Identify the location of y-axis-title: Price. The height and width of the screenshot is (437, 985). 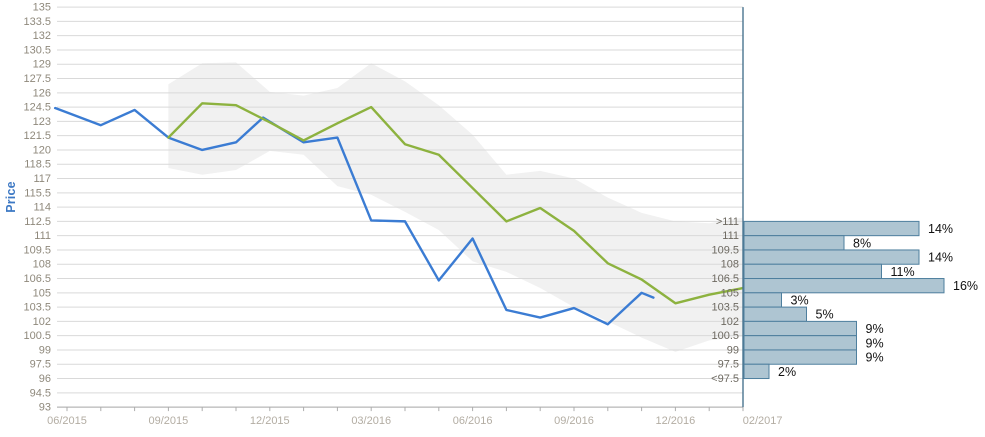
(11, 197).